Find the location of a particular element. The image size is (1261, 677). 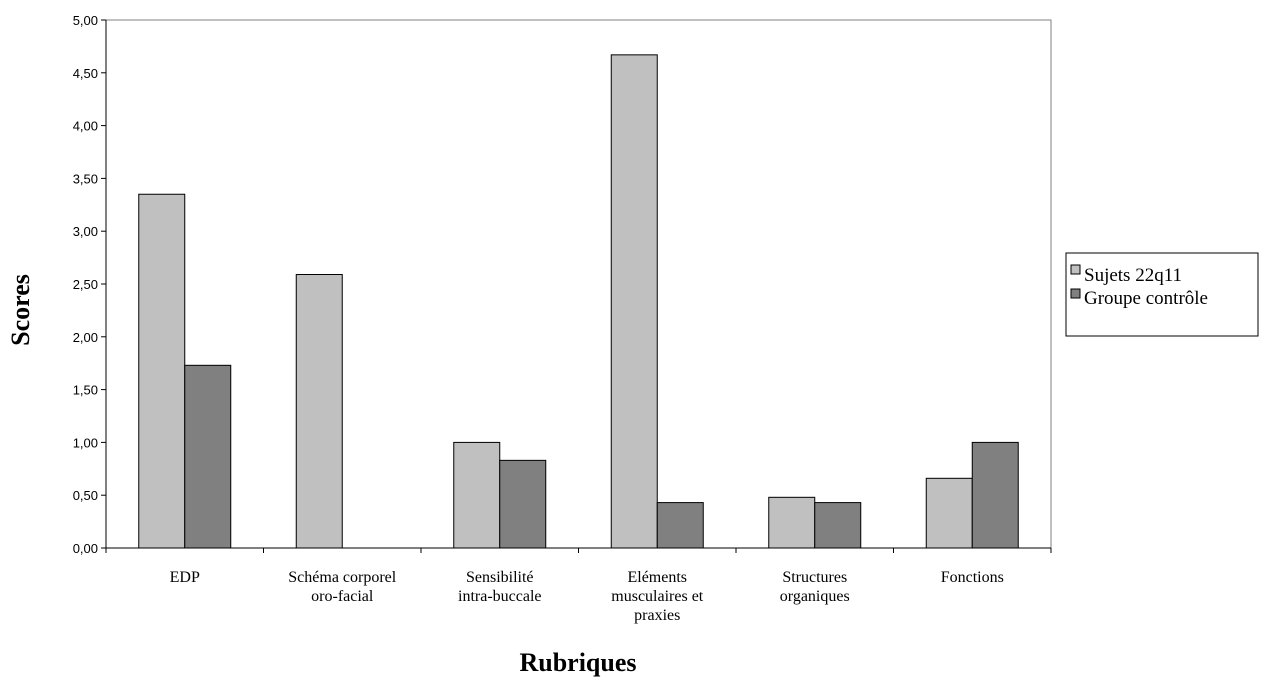

x-category-label: Structures organiques is located at coordinates (815, 587).